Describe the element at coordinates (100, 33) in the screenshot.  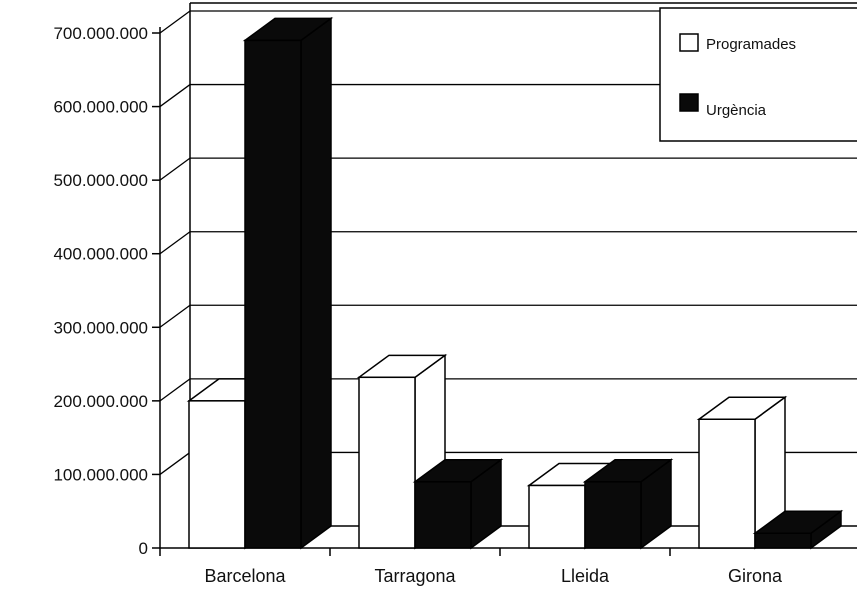
I see `y-tick-label: 700.000.000` at that location.